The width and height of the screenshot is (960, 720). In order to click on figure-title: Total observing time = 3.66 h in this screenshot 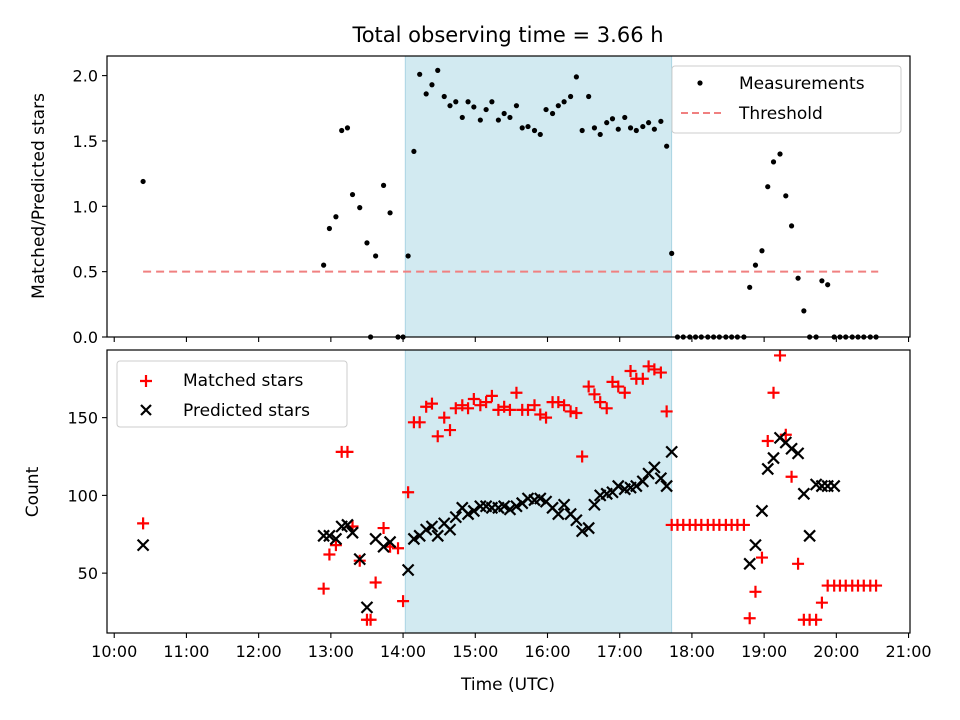, I will do `click(507, 35)`.